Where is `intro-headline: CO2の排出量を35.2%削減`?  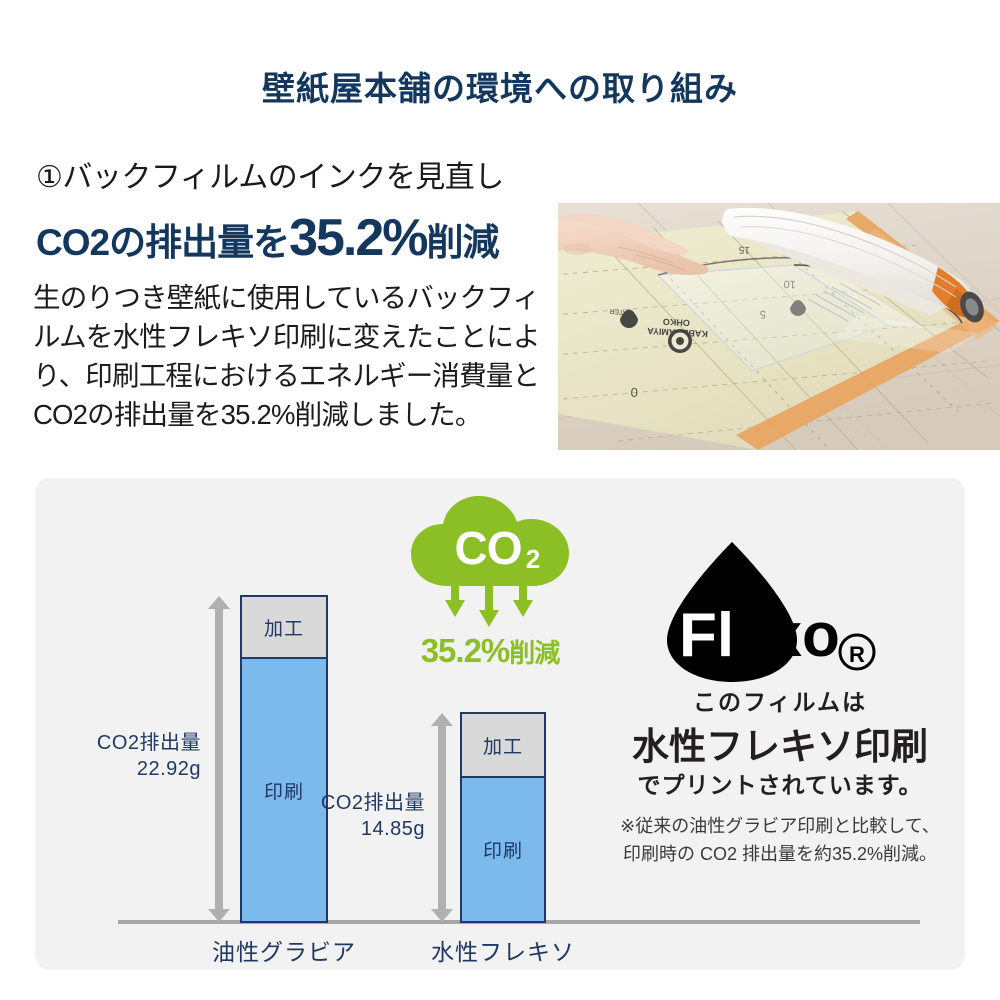 intro-headline: CO2の排出量を35.2%削減 is located at coordinates (296, 238).